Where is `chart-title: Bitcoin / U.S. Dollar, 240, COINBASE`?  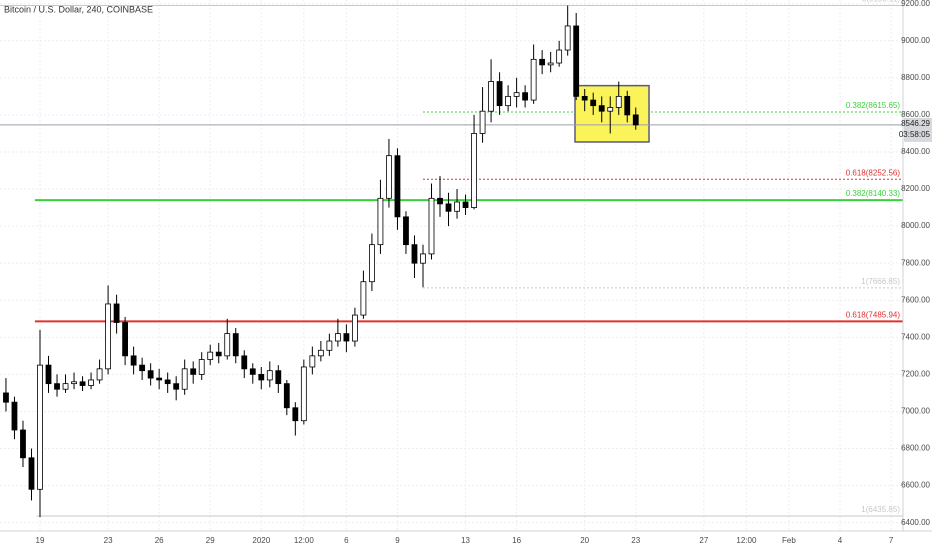
chart-title: Bitcoin / U.S. Dollar, 240, COINBASE is located at coordinates (78, 9).